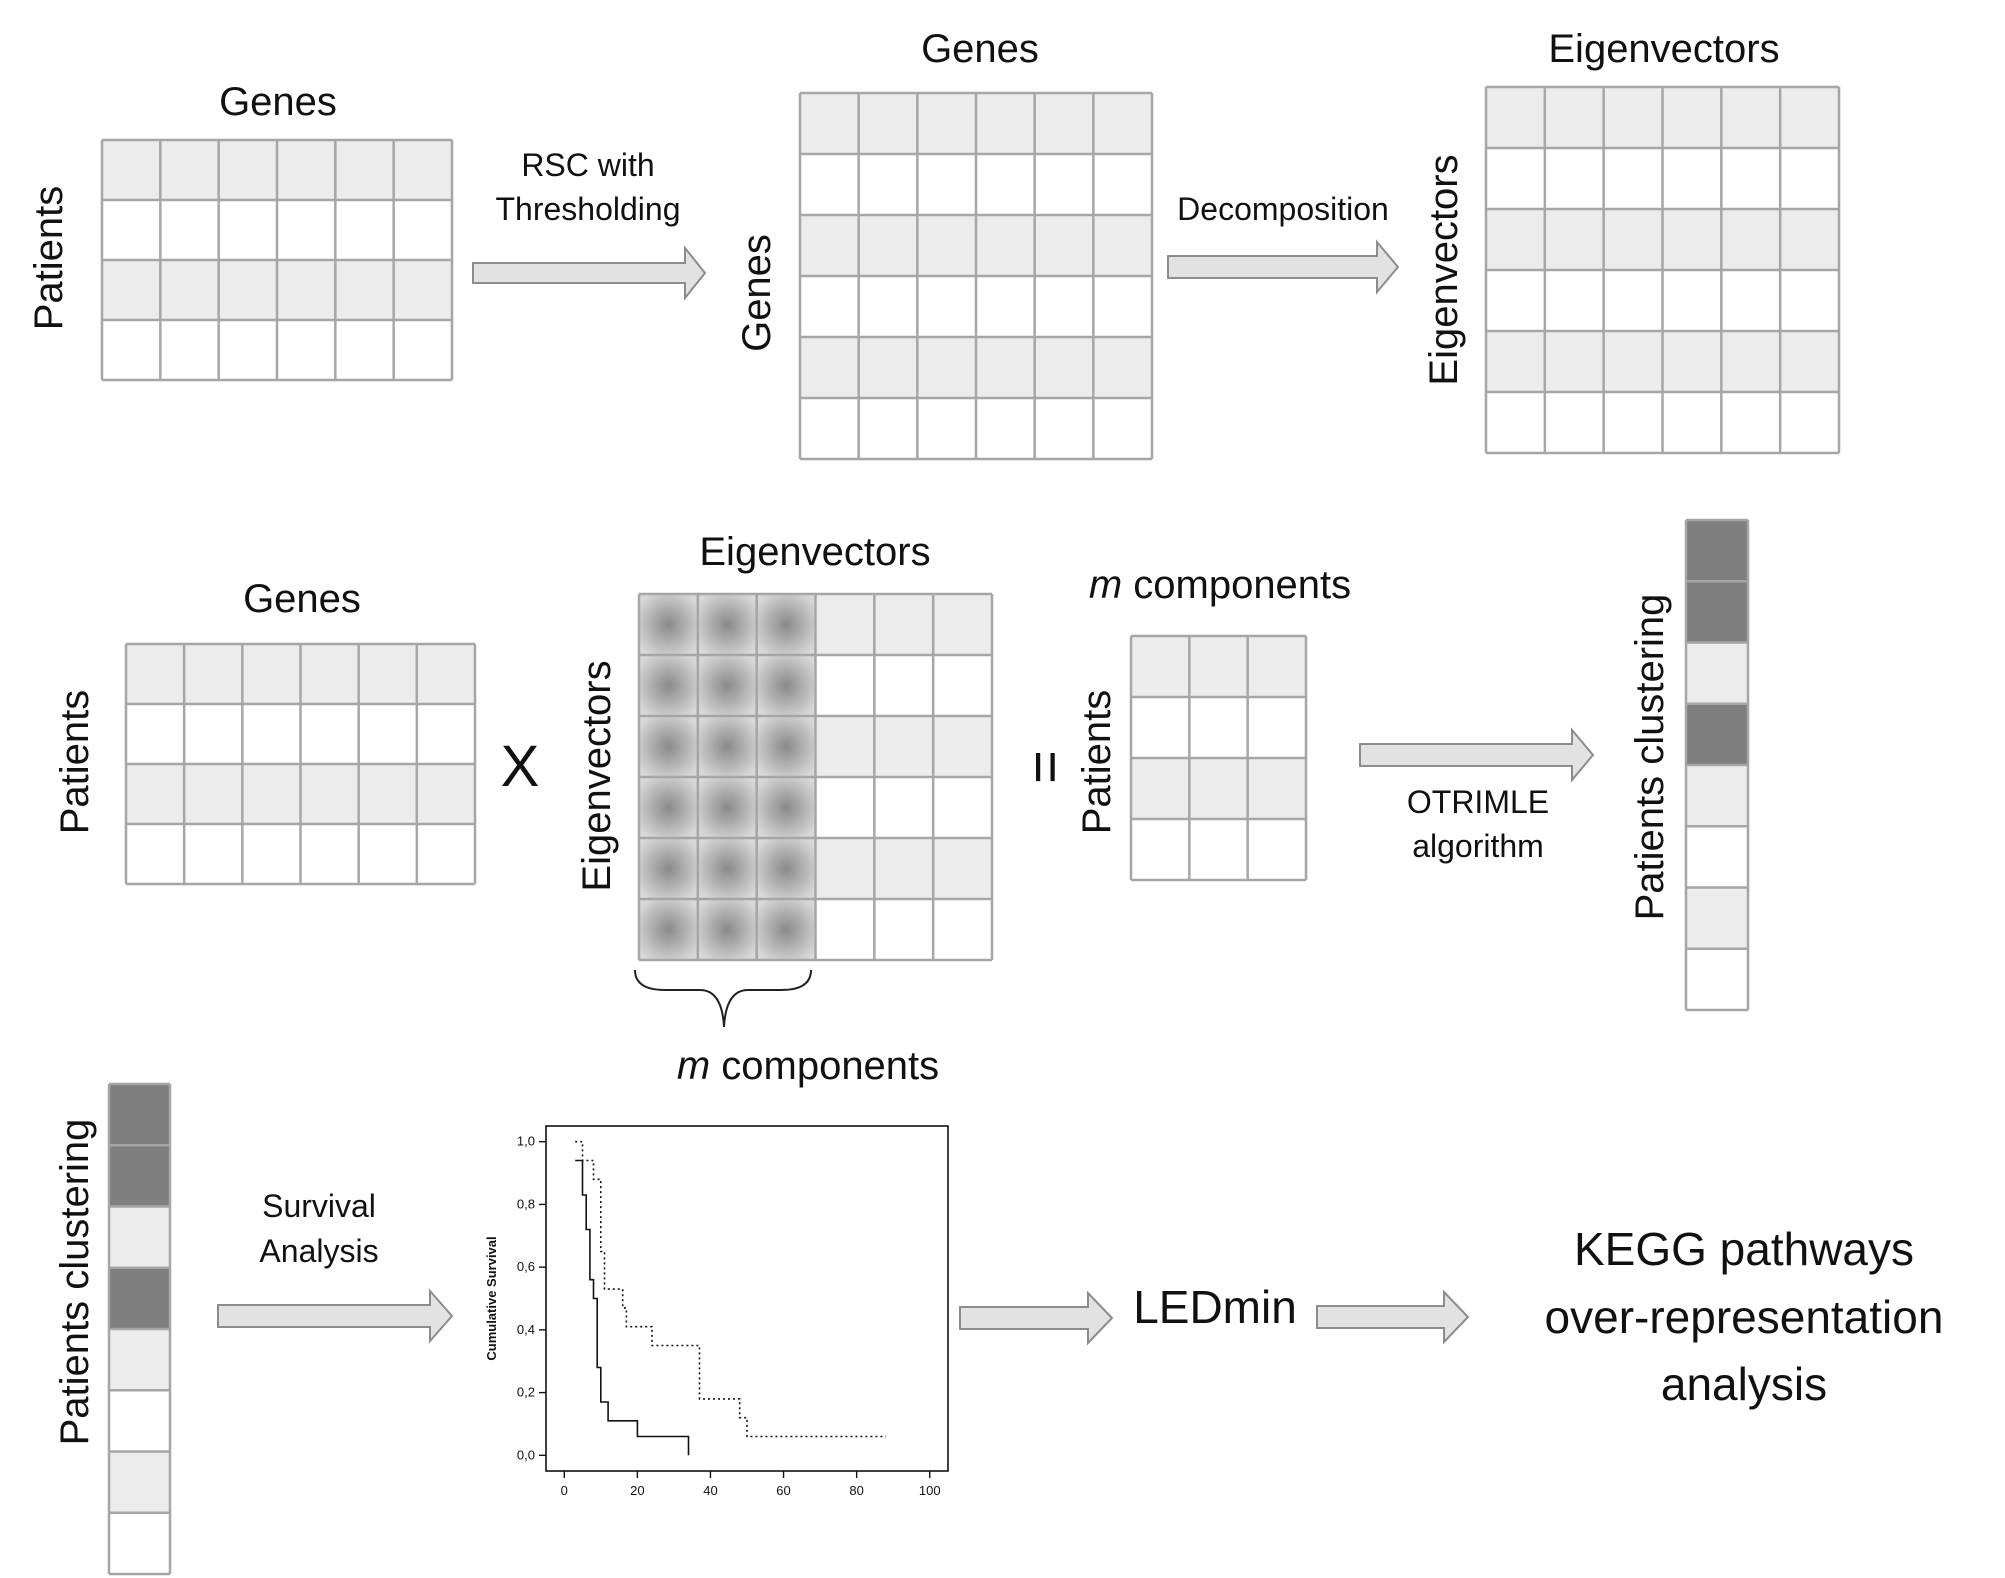  I want to click on gene-similarity-matrix, so click(976, 276).